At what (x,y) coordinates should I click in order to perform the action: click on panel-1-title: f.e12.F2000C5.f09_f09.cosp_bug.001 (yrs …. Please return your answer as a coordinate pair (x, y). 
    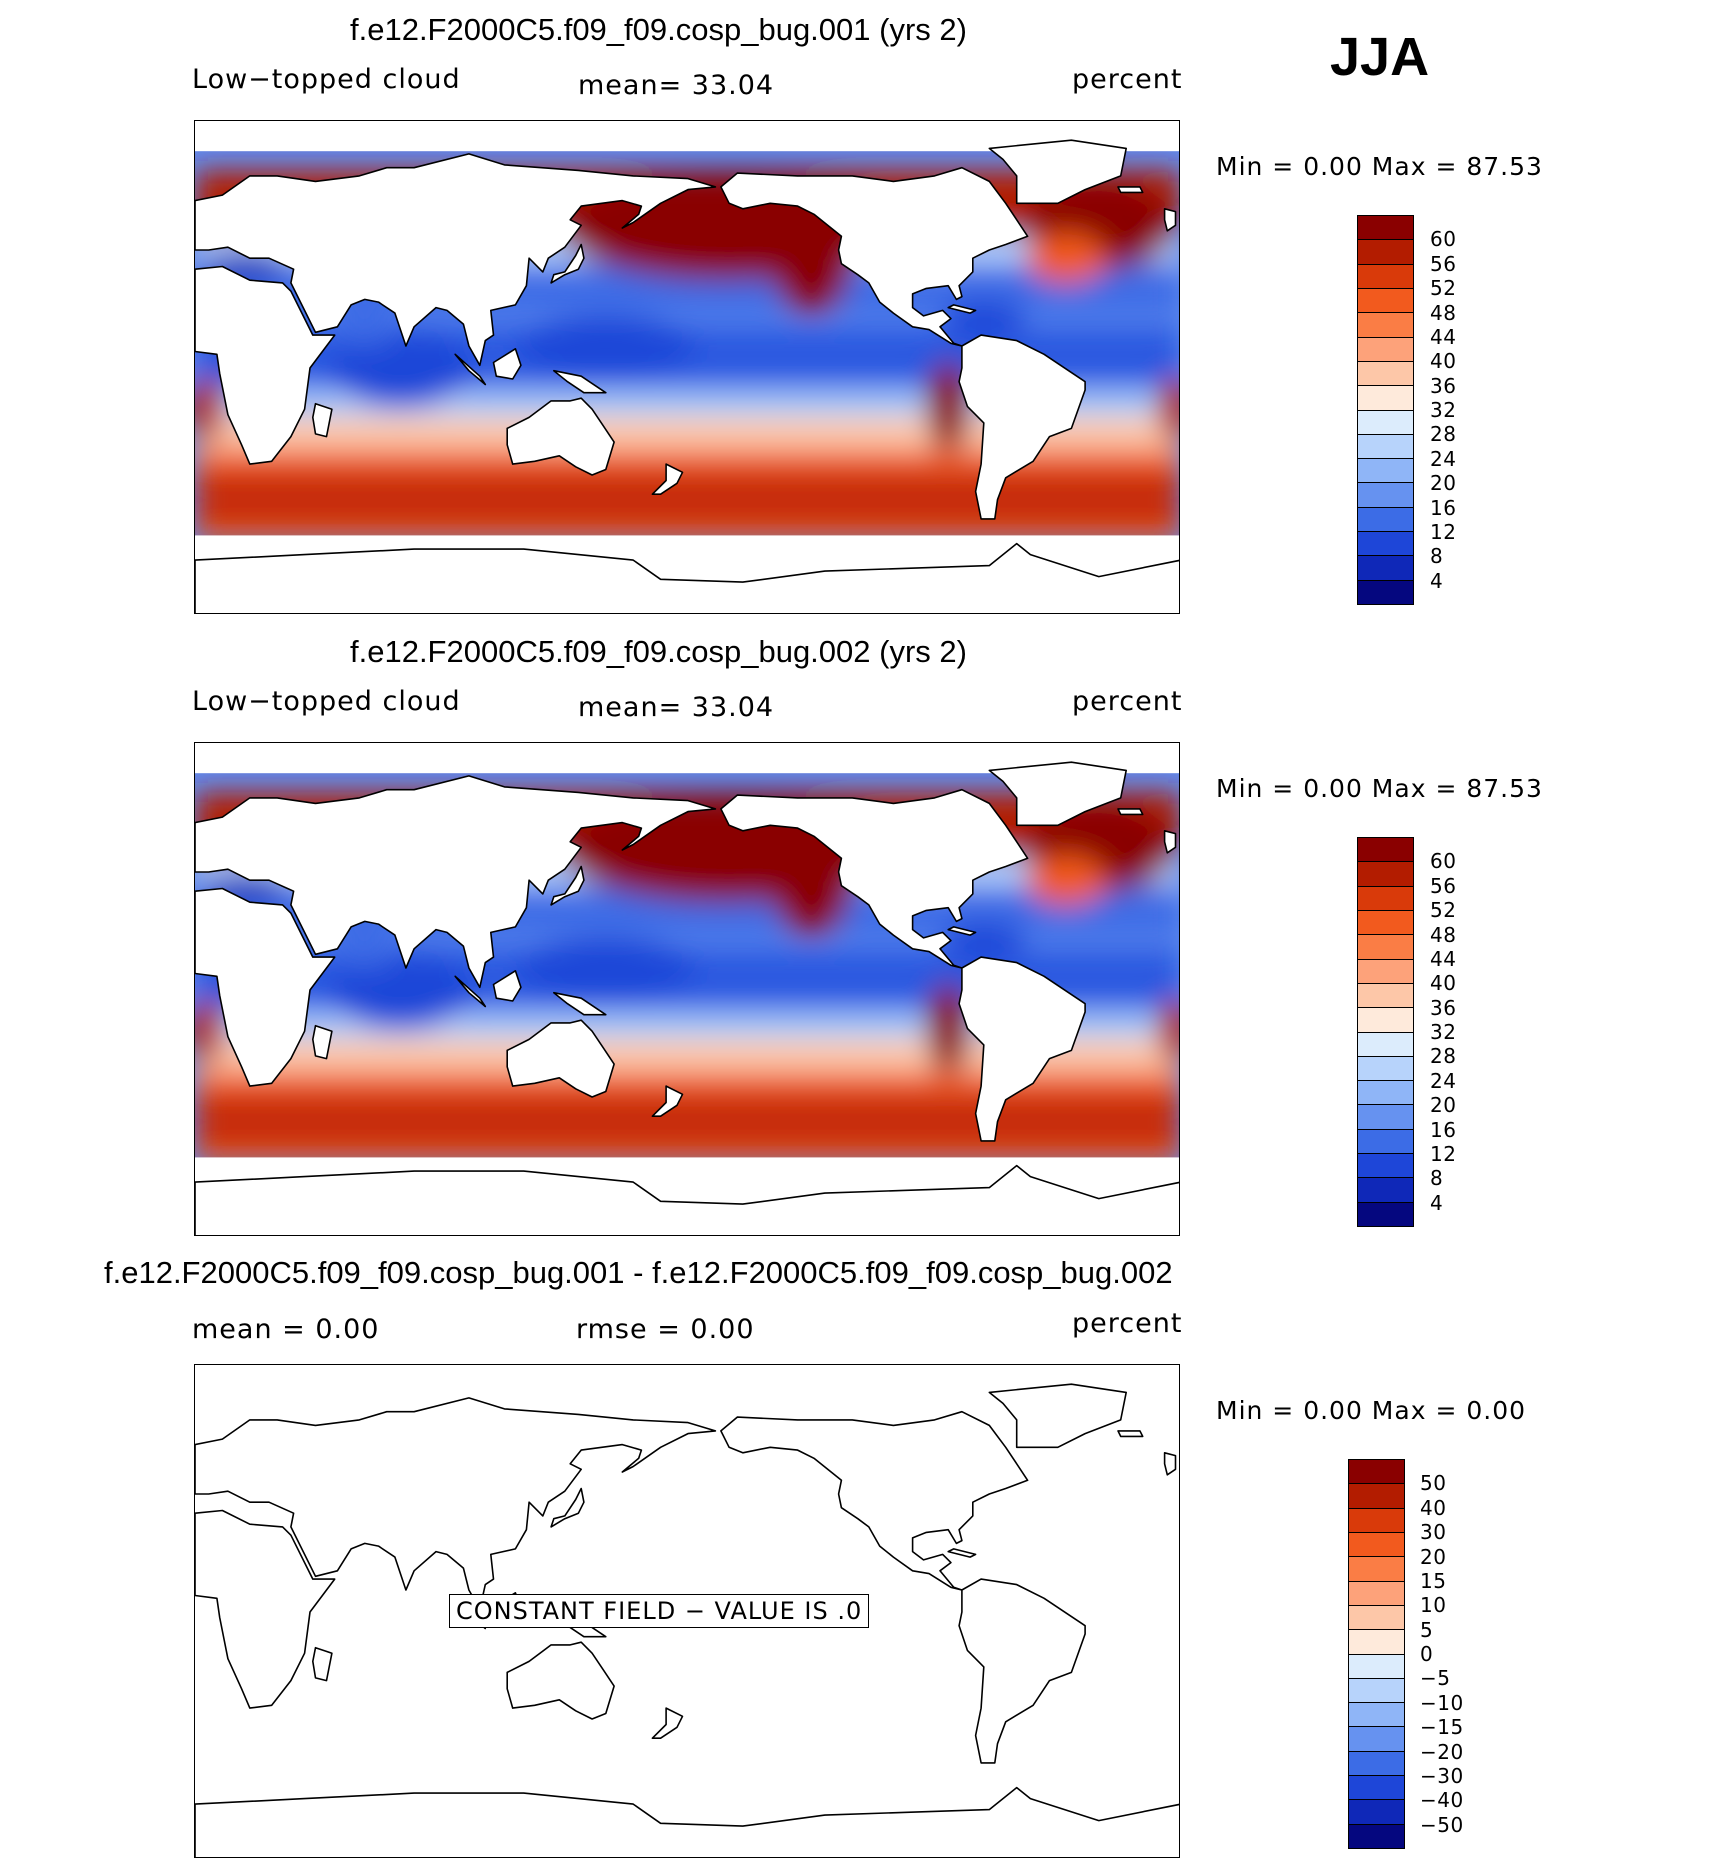
    Looking at the image, I should click on (658, 29).